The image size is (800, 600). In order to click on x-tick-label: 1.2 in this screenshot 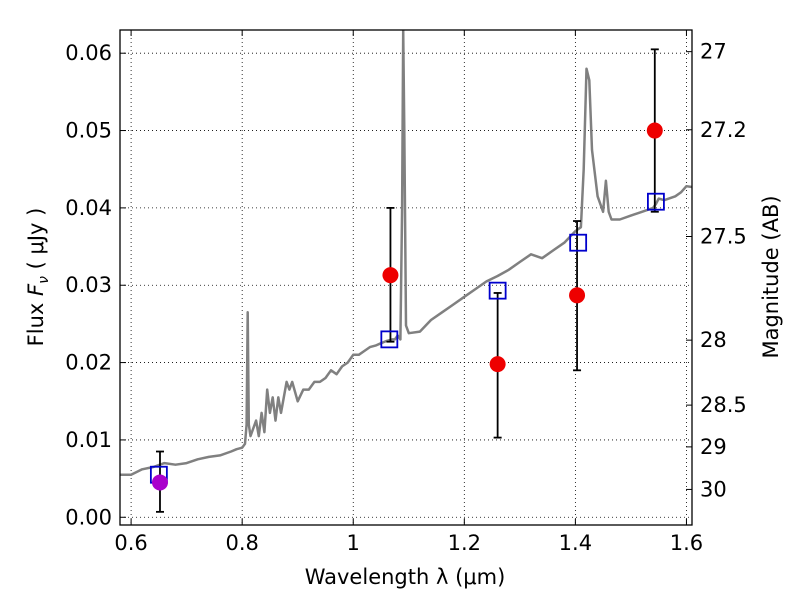, I will do `click(464, 543)`.